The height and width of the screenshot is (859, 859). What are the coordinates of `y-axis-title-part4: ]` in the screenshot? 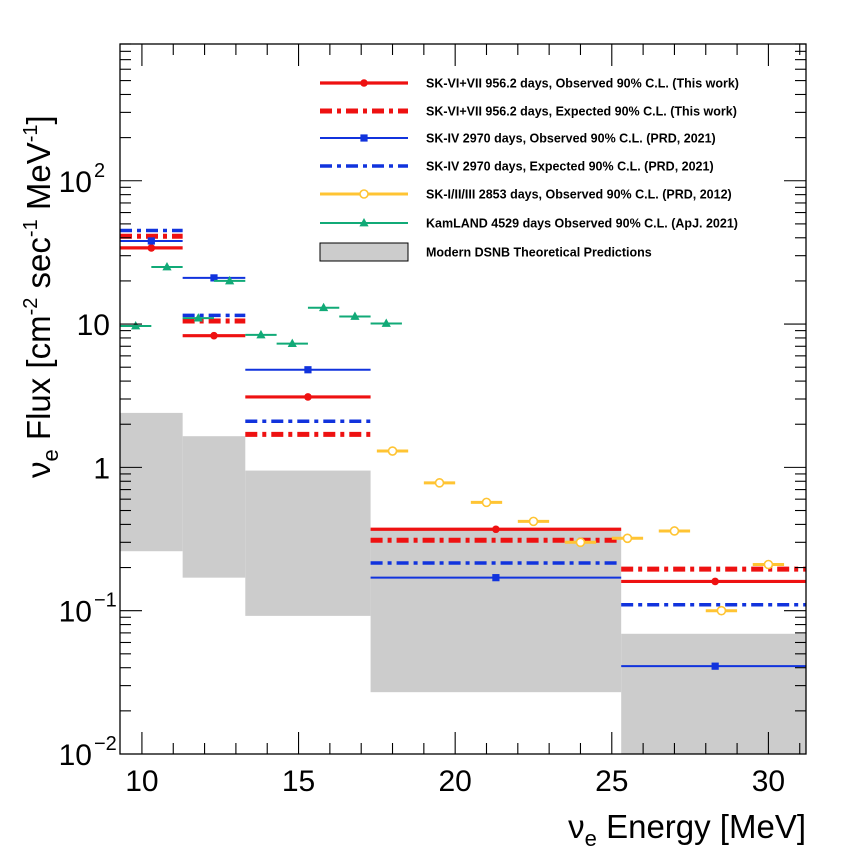 It's located at (38, 119).